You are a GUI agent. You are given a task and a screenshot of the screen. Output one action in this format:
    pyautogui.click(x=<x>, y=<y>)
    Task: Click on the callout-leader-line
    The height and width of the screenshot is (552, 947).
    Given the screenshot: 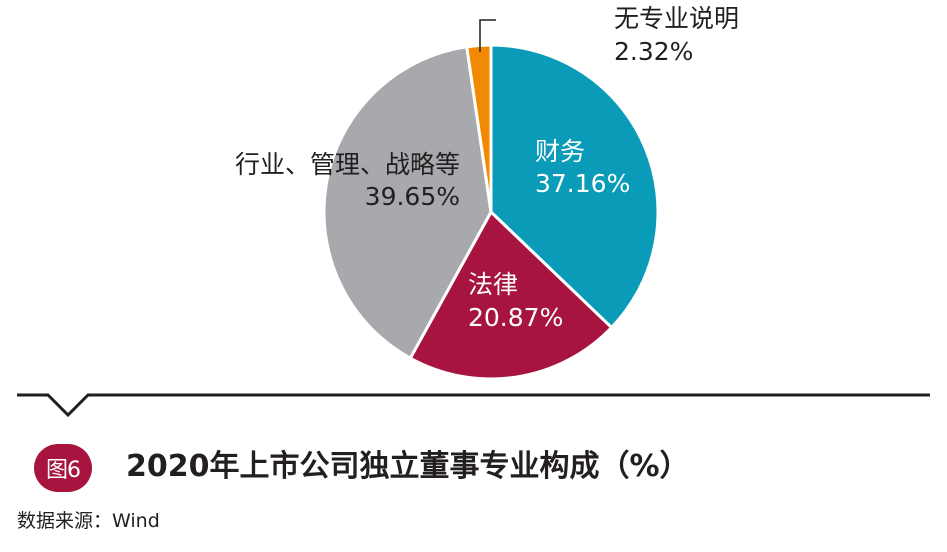 What is the action you would take?
    pyautogui.click(x=487, y=35)
    